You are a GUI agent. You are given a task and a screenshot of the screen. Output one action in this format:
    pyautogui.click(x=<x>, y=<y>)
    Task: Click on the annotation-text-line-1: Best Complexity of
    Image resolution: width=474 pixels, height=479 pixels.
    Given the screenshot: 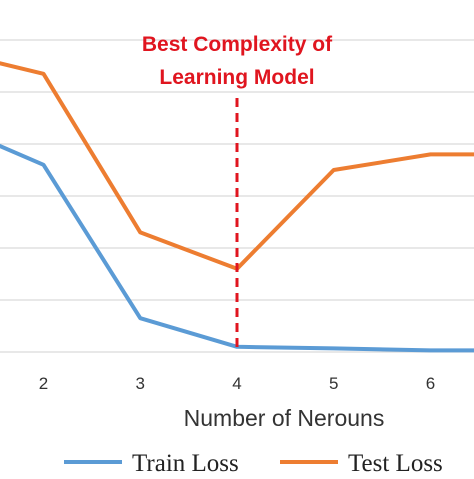 What is the action you would take?
    pyautogui.click(x=237, y=44)
    